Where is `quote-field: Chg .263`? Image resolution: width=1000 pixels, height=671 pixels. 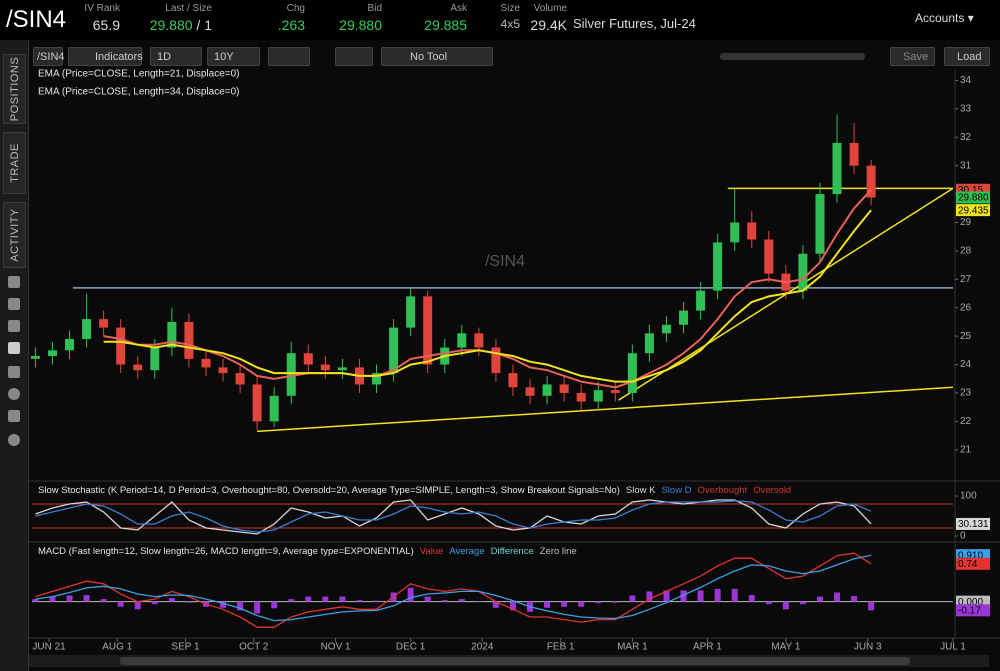 quote-field: Chg .263 is located at coordinates (280, 18).